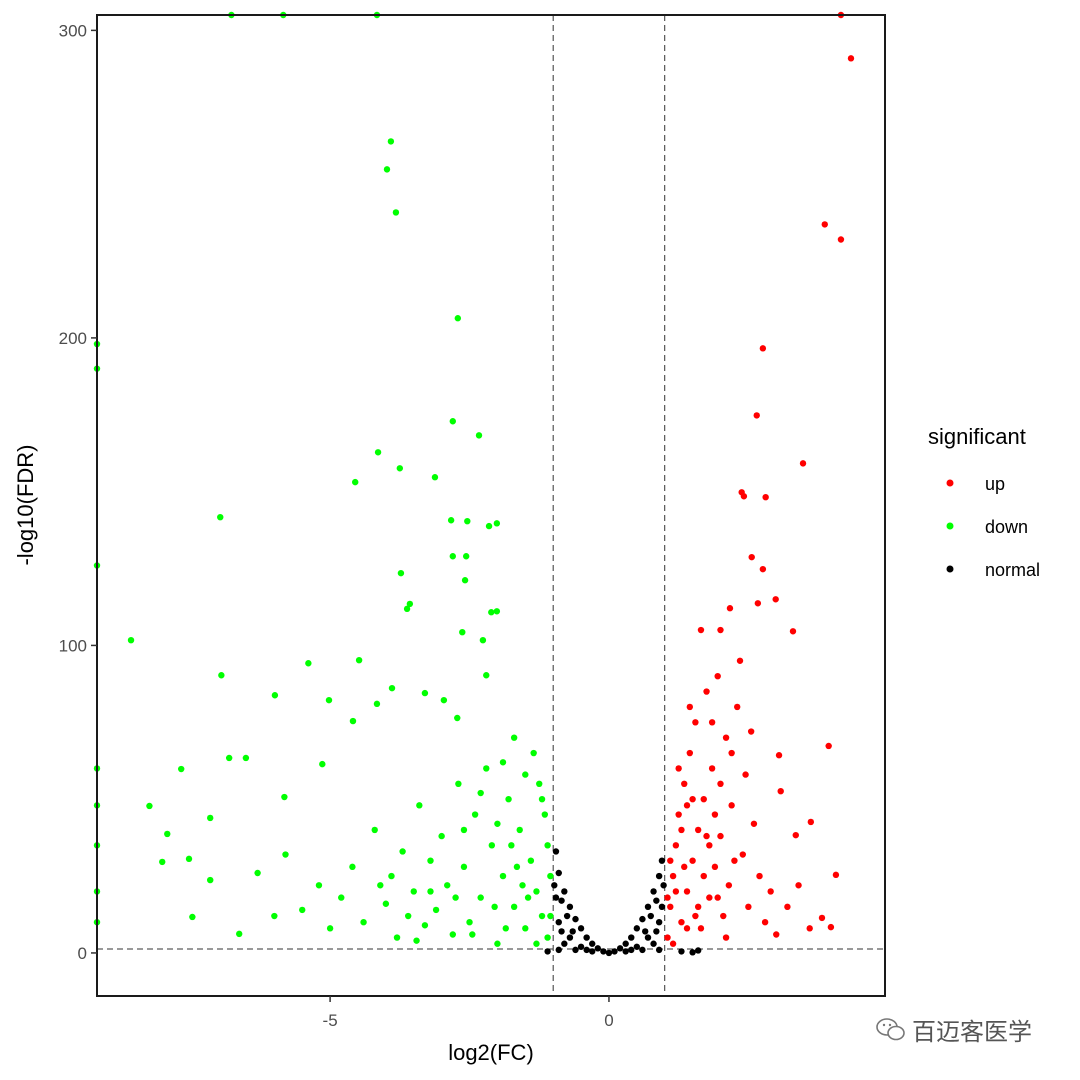 This screenshot has width=1080, height=1080. What do you see at coordinates (491, 1052) in the screenshot?
I see `x-axis-title: log2(FC)` at bounding box center [491, 1052].